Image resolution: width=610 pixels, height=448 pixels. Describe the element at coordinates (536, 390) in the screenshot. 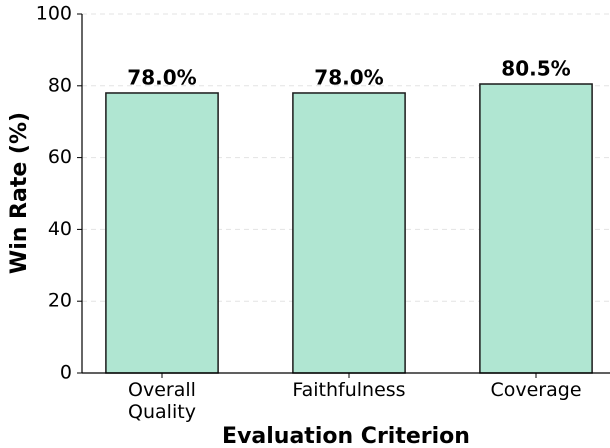

I see `x-tick-label: Coverage` at that location.